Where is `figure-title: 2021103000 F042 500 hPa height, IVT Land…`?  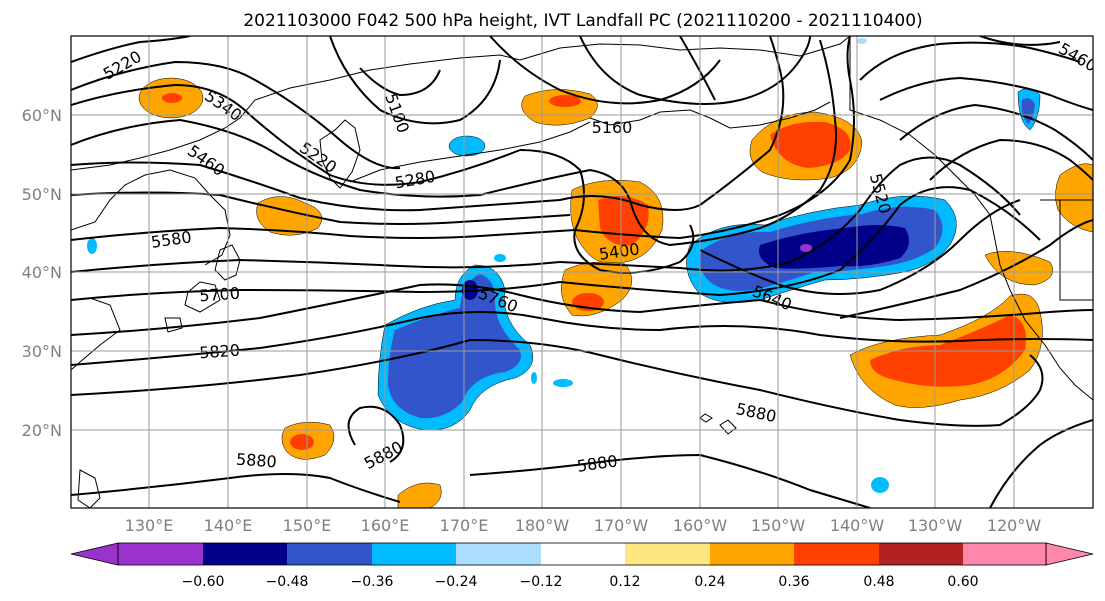 figure-title: 2021103000 F042 500 hPa height, IVT Land… is located at coordinates (582, 21).